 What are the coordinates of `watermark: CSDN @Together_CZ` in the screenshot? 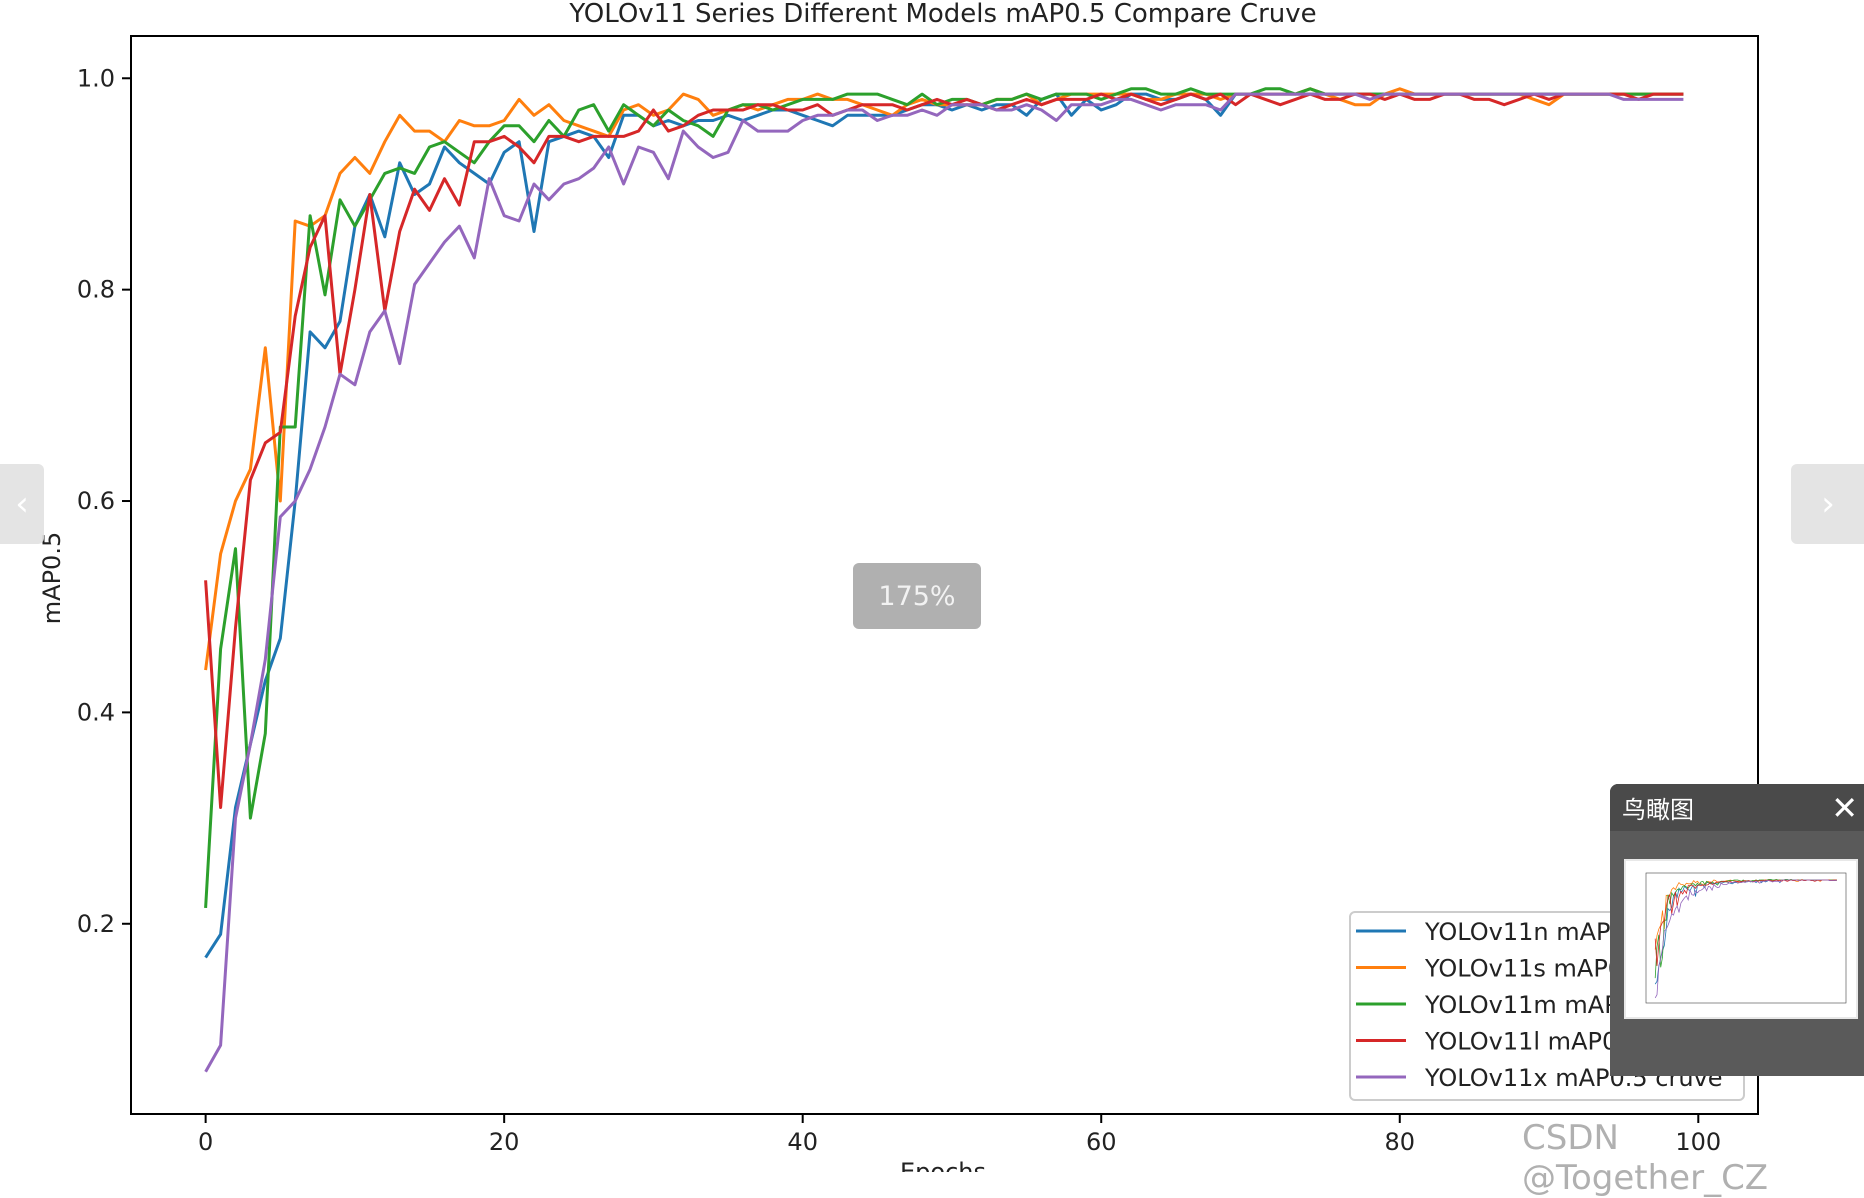 It's located at (1645, 1158).